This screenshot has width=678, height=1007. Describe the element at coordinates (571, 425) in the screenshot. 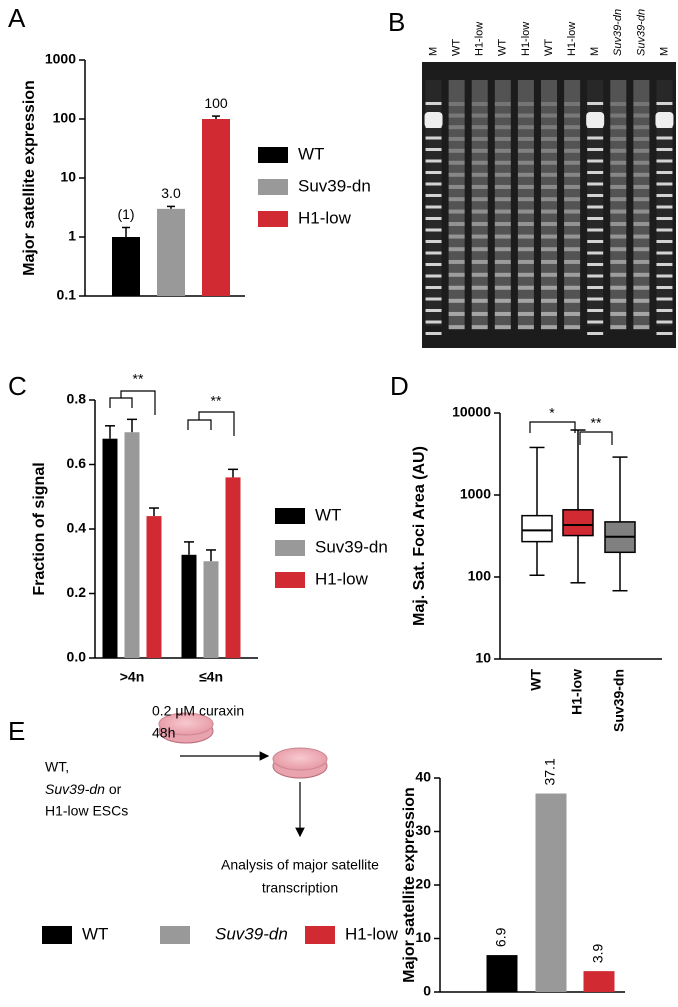

I see `significance-brackets-d: * **` at that location.